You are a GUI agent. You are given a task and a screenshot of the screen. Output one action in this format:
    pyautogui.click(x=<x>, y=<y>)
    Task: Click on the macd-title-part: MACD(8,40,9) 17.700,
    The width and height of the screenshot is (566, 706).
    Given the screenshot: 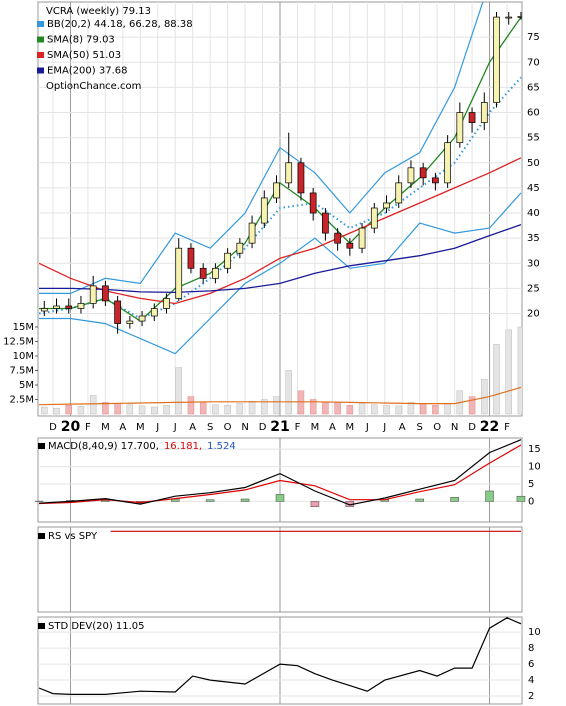 What is the action you would take?
    pyautogui.click(x=103, y=446)
    